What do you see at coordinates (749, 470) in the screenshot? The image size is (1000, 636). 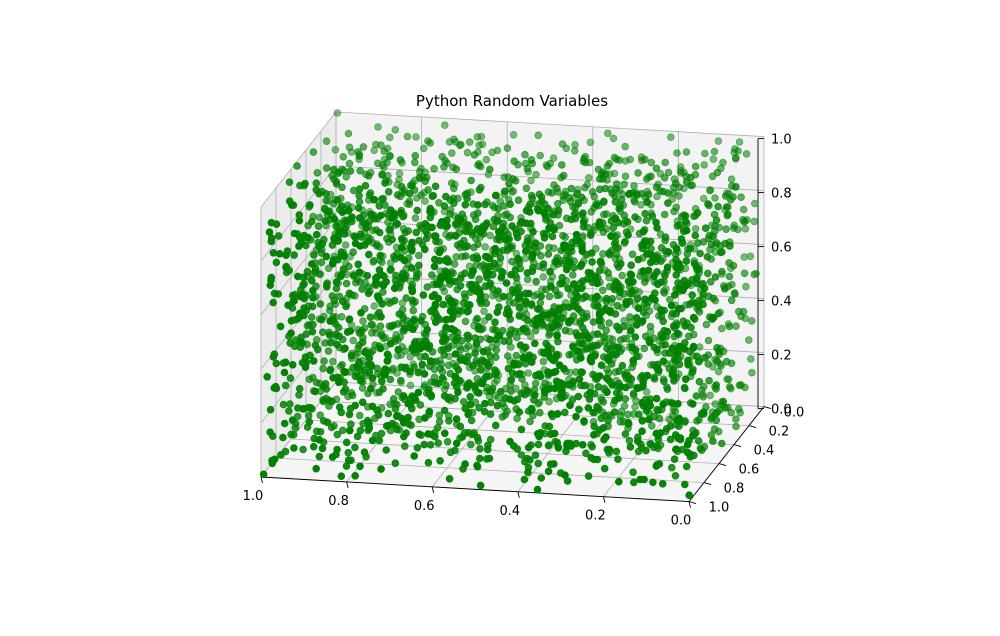 I see `y-tick-label: 0.6` at bounding box center [749, 470].